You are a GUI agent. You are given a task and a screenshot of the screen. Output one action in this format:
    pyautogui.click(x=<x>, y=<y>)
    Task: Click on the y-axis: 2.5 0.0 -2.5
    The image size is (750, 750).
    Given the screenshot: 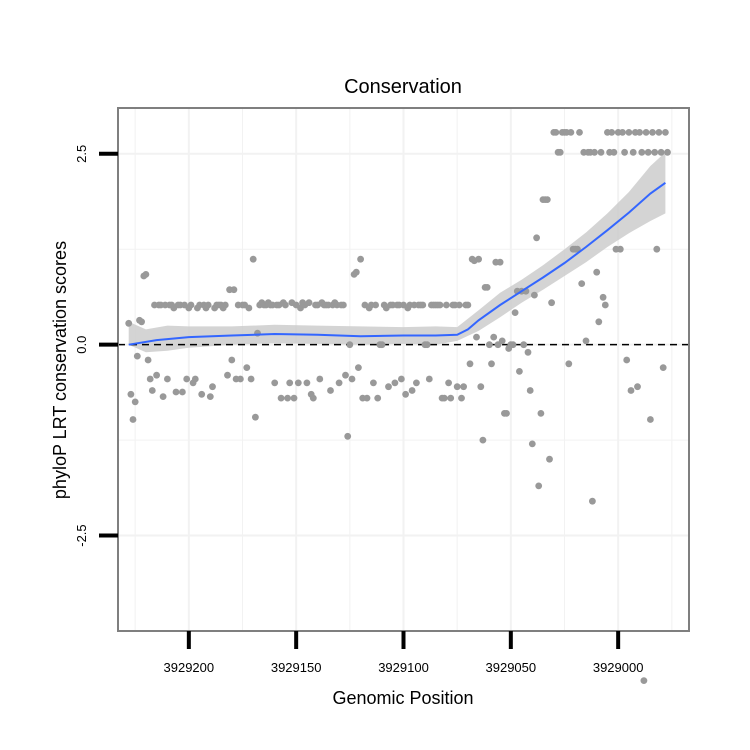 What is the action you would take?
    pyautogui.click(x=96, y=346)
    